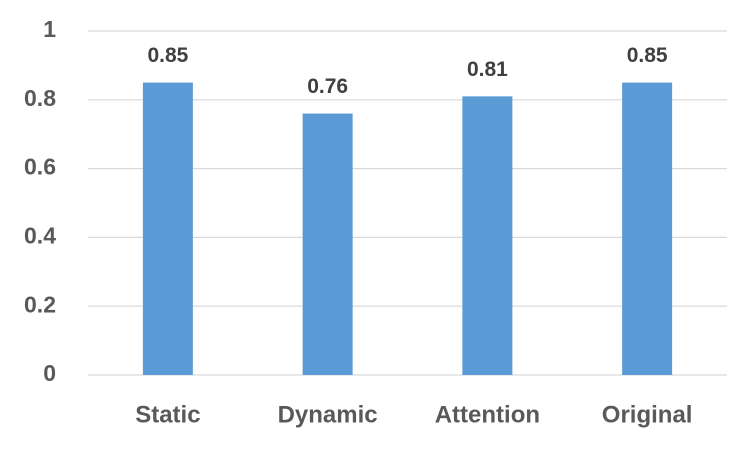 Image resolution: width=750 pixels, height=450 pixels. Describe the element at coordinates (40, 304) in the screenshot. I see `y-tick-label: 0.2` at that location.